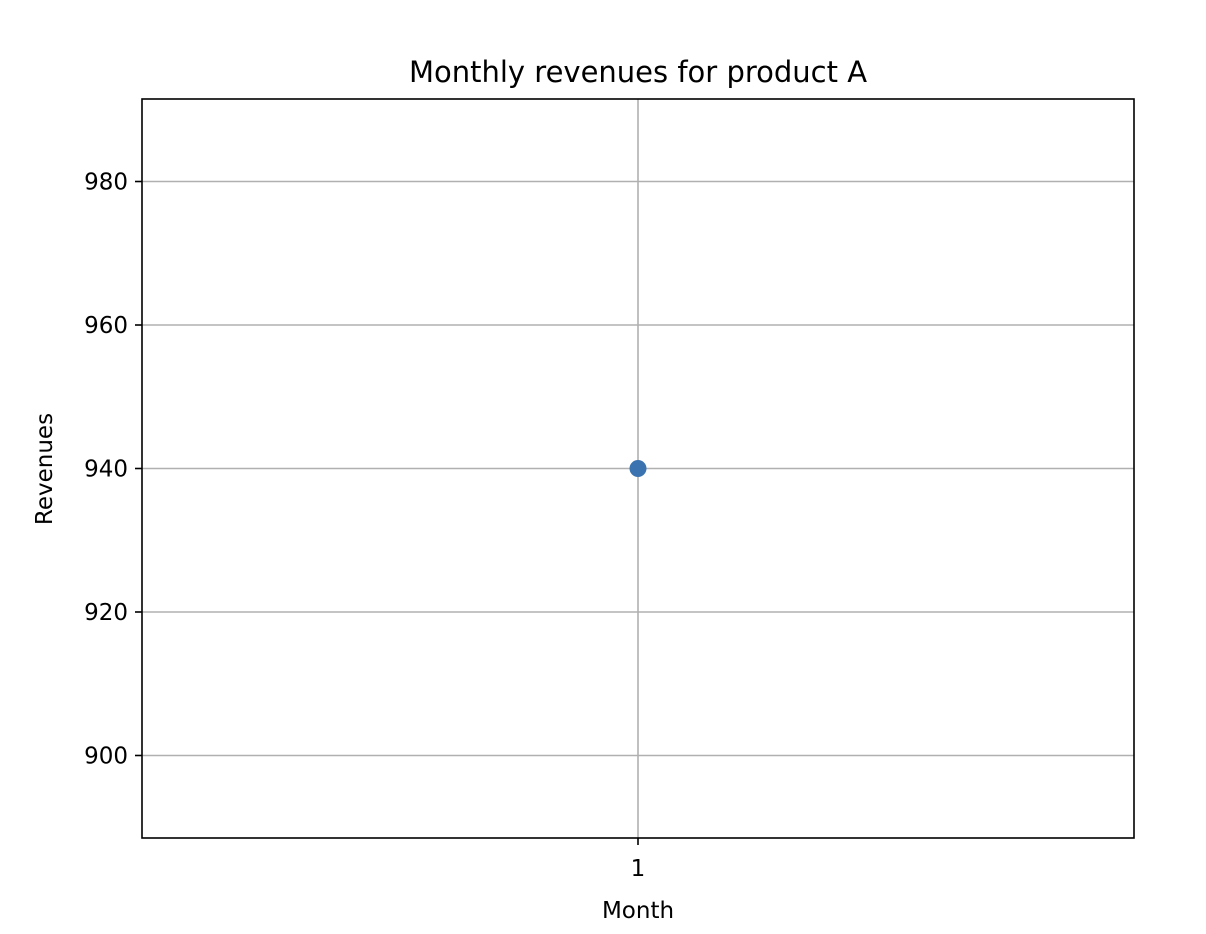  I want to click on y-axis: 900 920 940 960 980, so click(113, 469).